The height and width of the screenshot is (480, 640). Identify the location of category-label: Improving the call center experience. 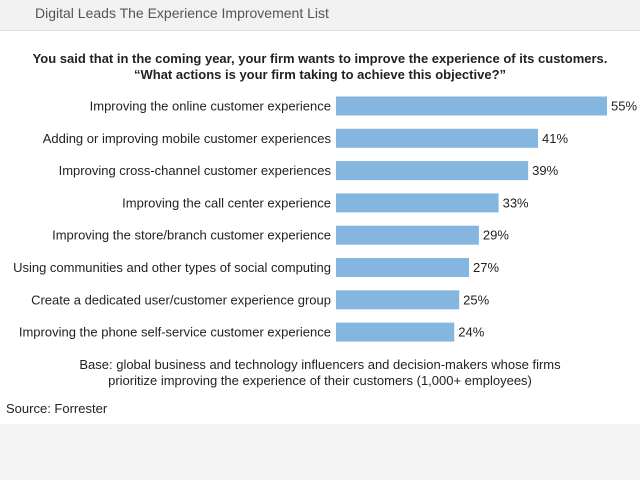
(226, 202).